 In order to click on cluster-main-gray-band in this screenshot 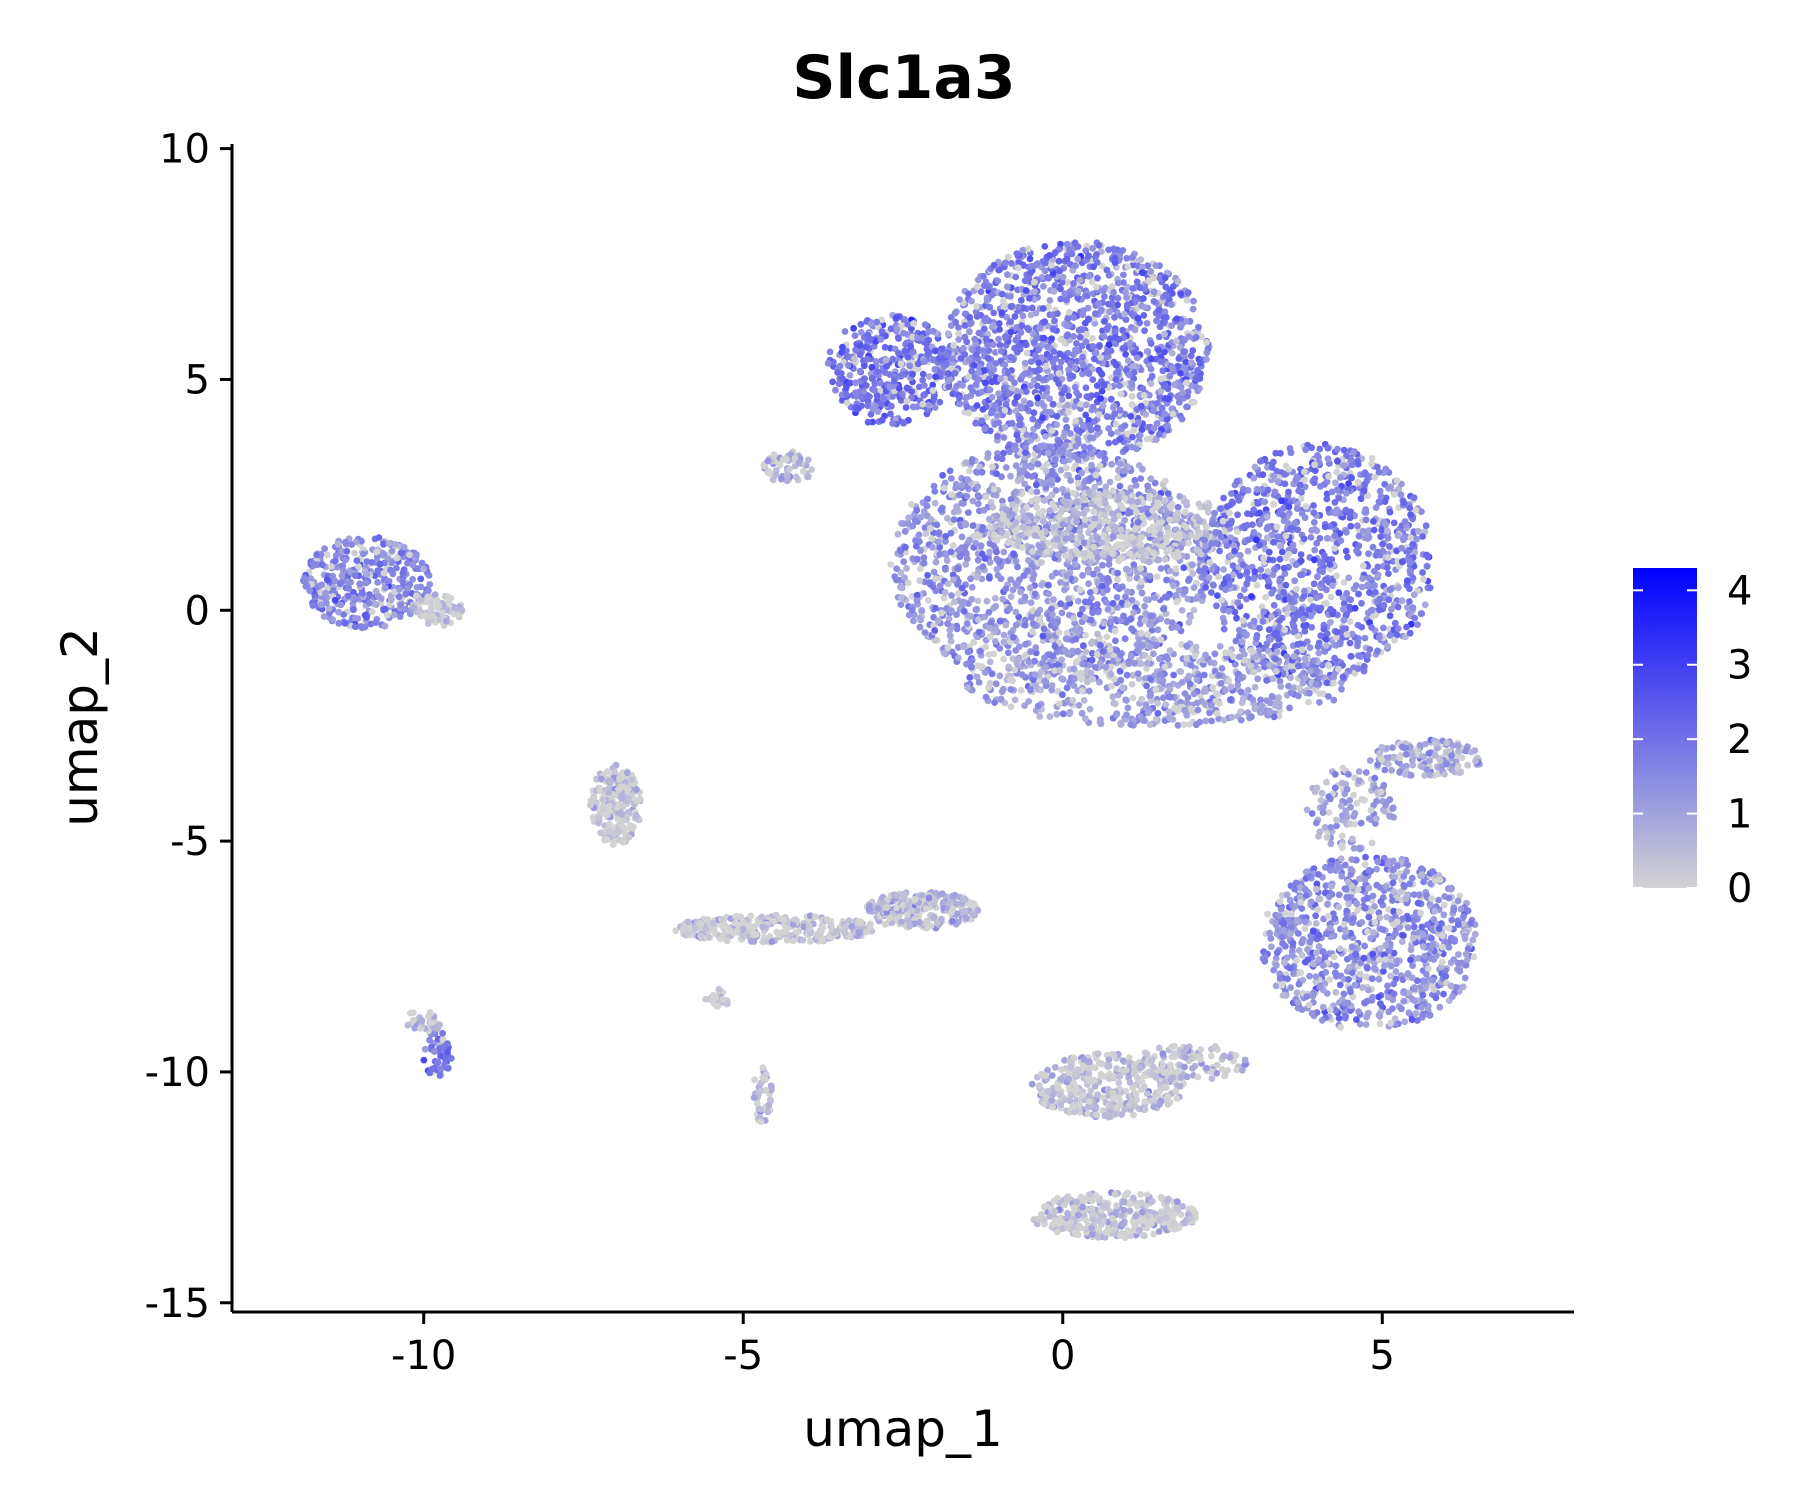, I will do `click(1113, 527)`.